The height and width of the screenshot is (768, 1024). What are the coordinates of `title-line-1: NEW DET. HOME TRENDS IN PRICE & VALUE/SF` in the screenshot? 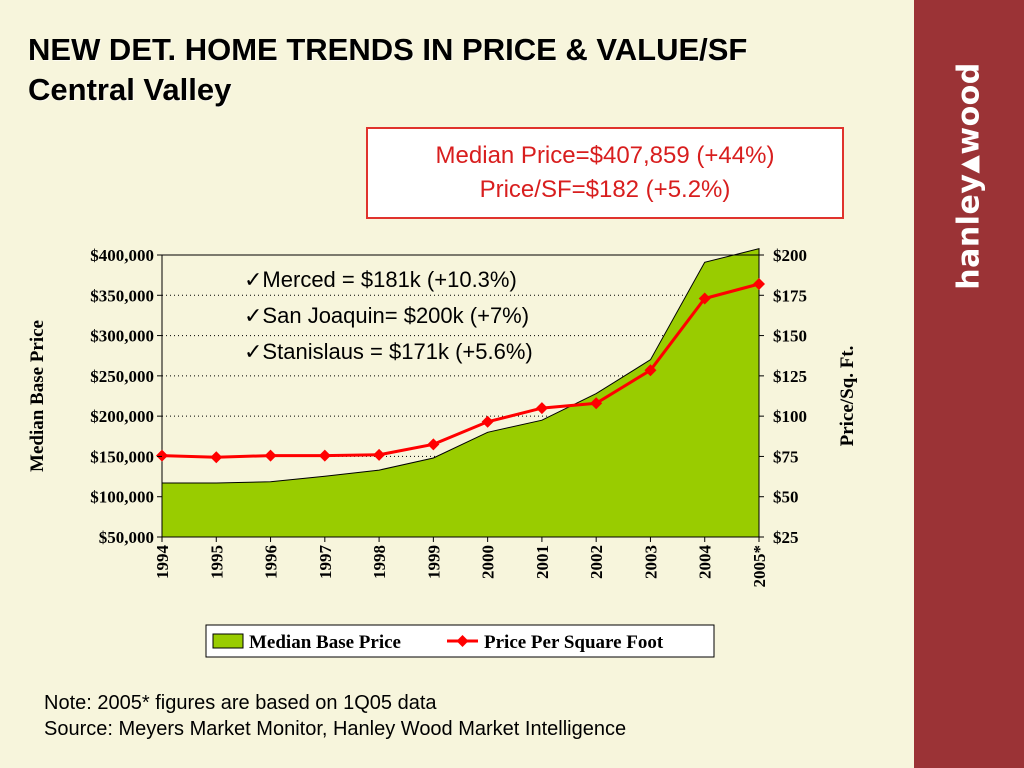 It's located at (388, 49).